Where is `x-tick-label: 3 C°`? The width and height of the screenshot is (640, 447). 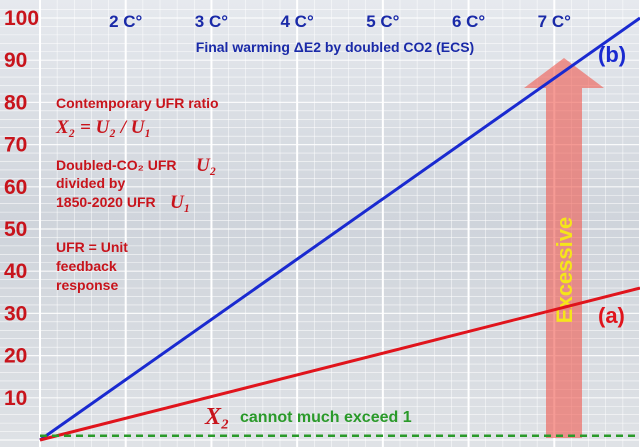
x-tick-label: 3 C° is located at coordinates (211, 21).